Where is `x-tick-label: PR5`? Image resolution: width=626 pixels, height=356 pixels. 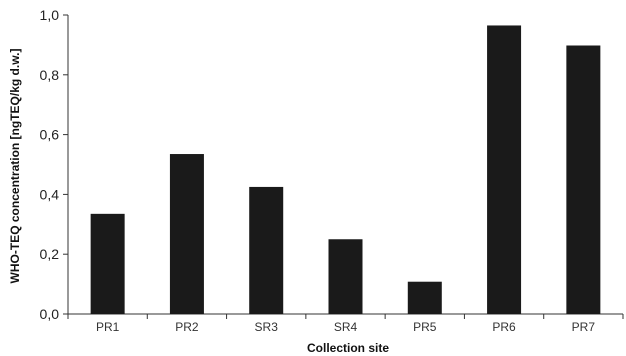 x-tick-label: PR5 is located at coordinates (425, 327).